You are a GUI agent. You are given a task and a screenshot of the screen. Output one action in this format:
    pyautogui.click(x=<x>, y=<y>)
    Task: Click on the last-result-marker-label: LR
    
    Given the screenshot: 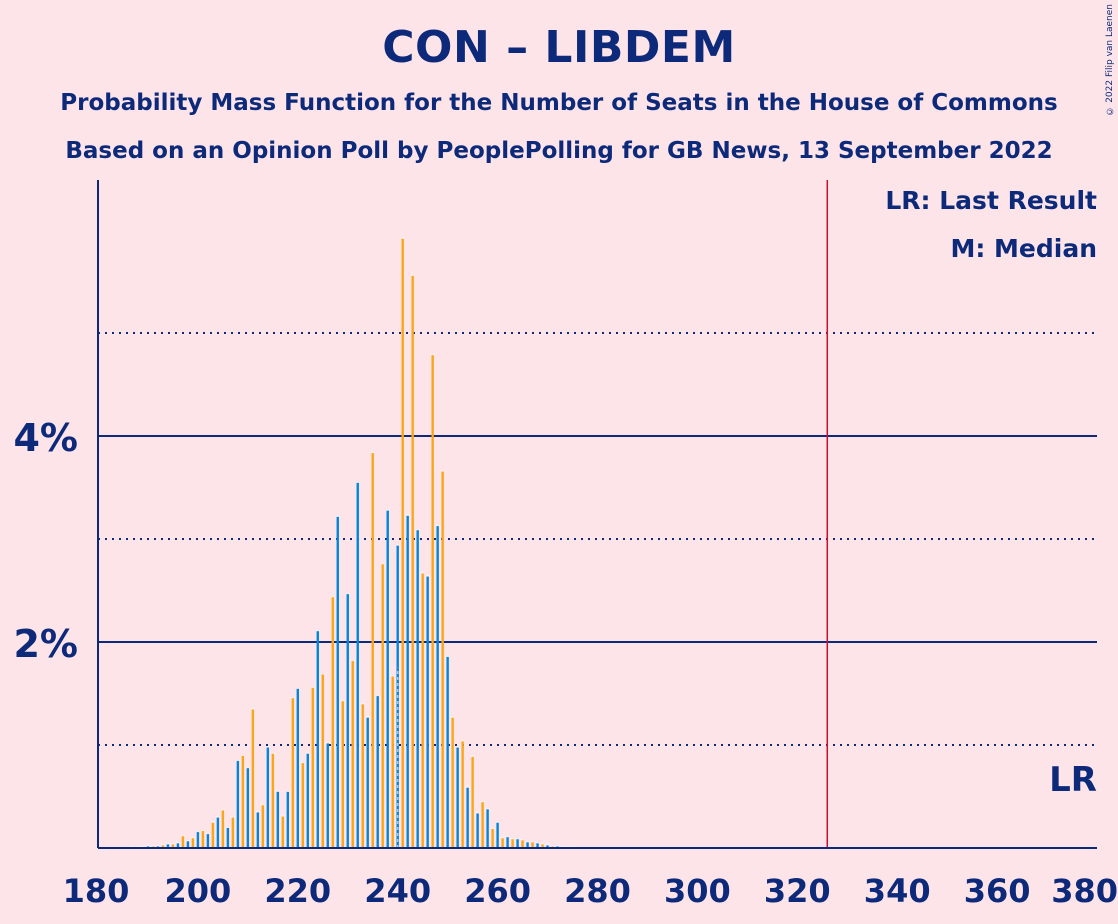 What is the action you would take?
    pyautogui.click(x=1073, y=780)
    